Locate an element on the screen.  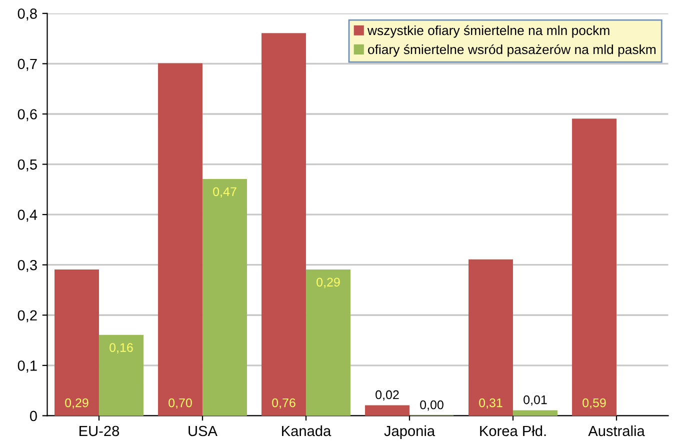
data-label: 0,59 is located at coordinates (594, 403).